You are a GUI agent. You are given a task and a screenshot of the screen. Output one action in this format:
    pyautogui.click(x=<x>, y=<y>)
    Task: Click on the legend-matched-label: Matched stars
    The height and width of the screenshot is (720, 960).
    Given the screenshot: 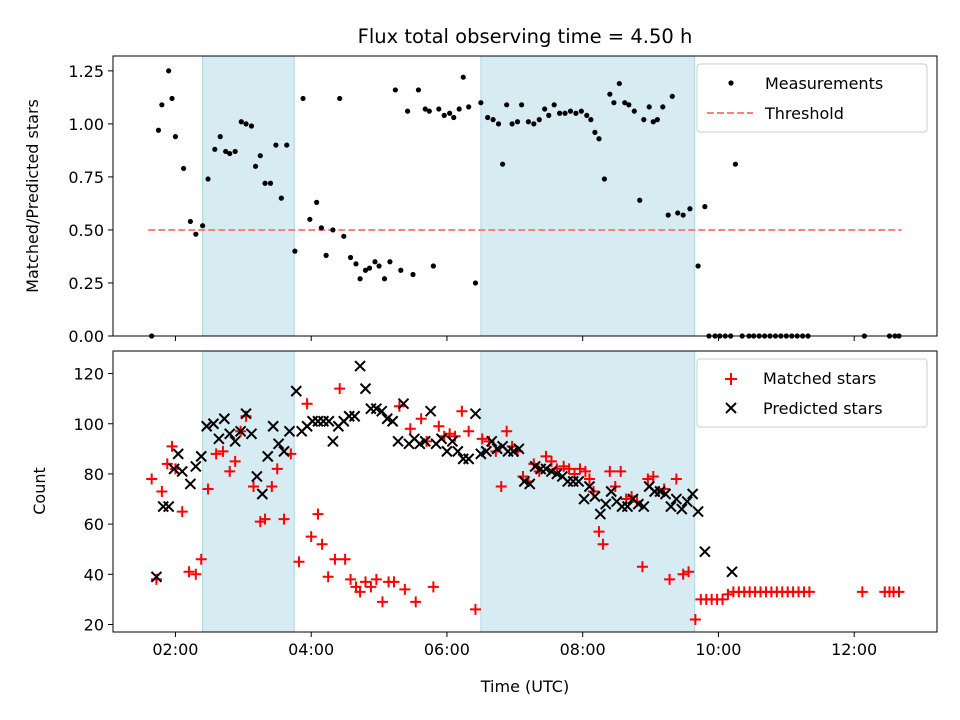 What is the action you would take?
    pyautogui.click(x=819, y=378)
    